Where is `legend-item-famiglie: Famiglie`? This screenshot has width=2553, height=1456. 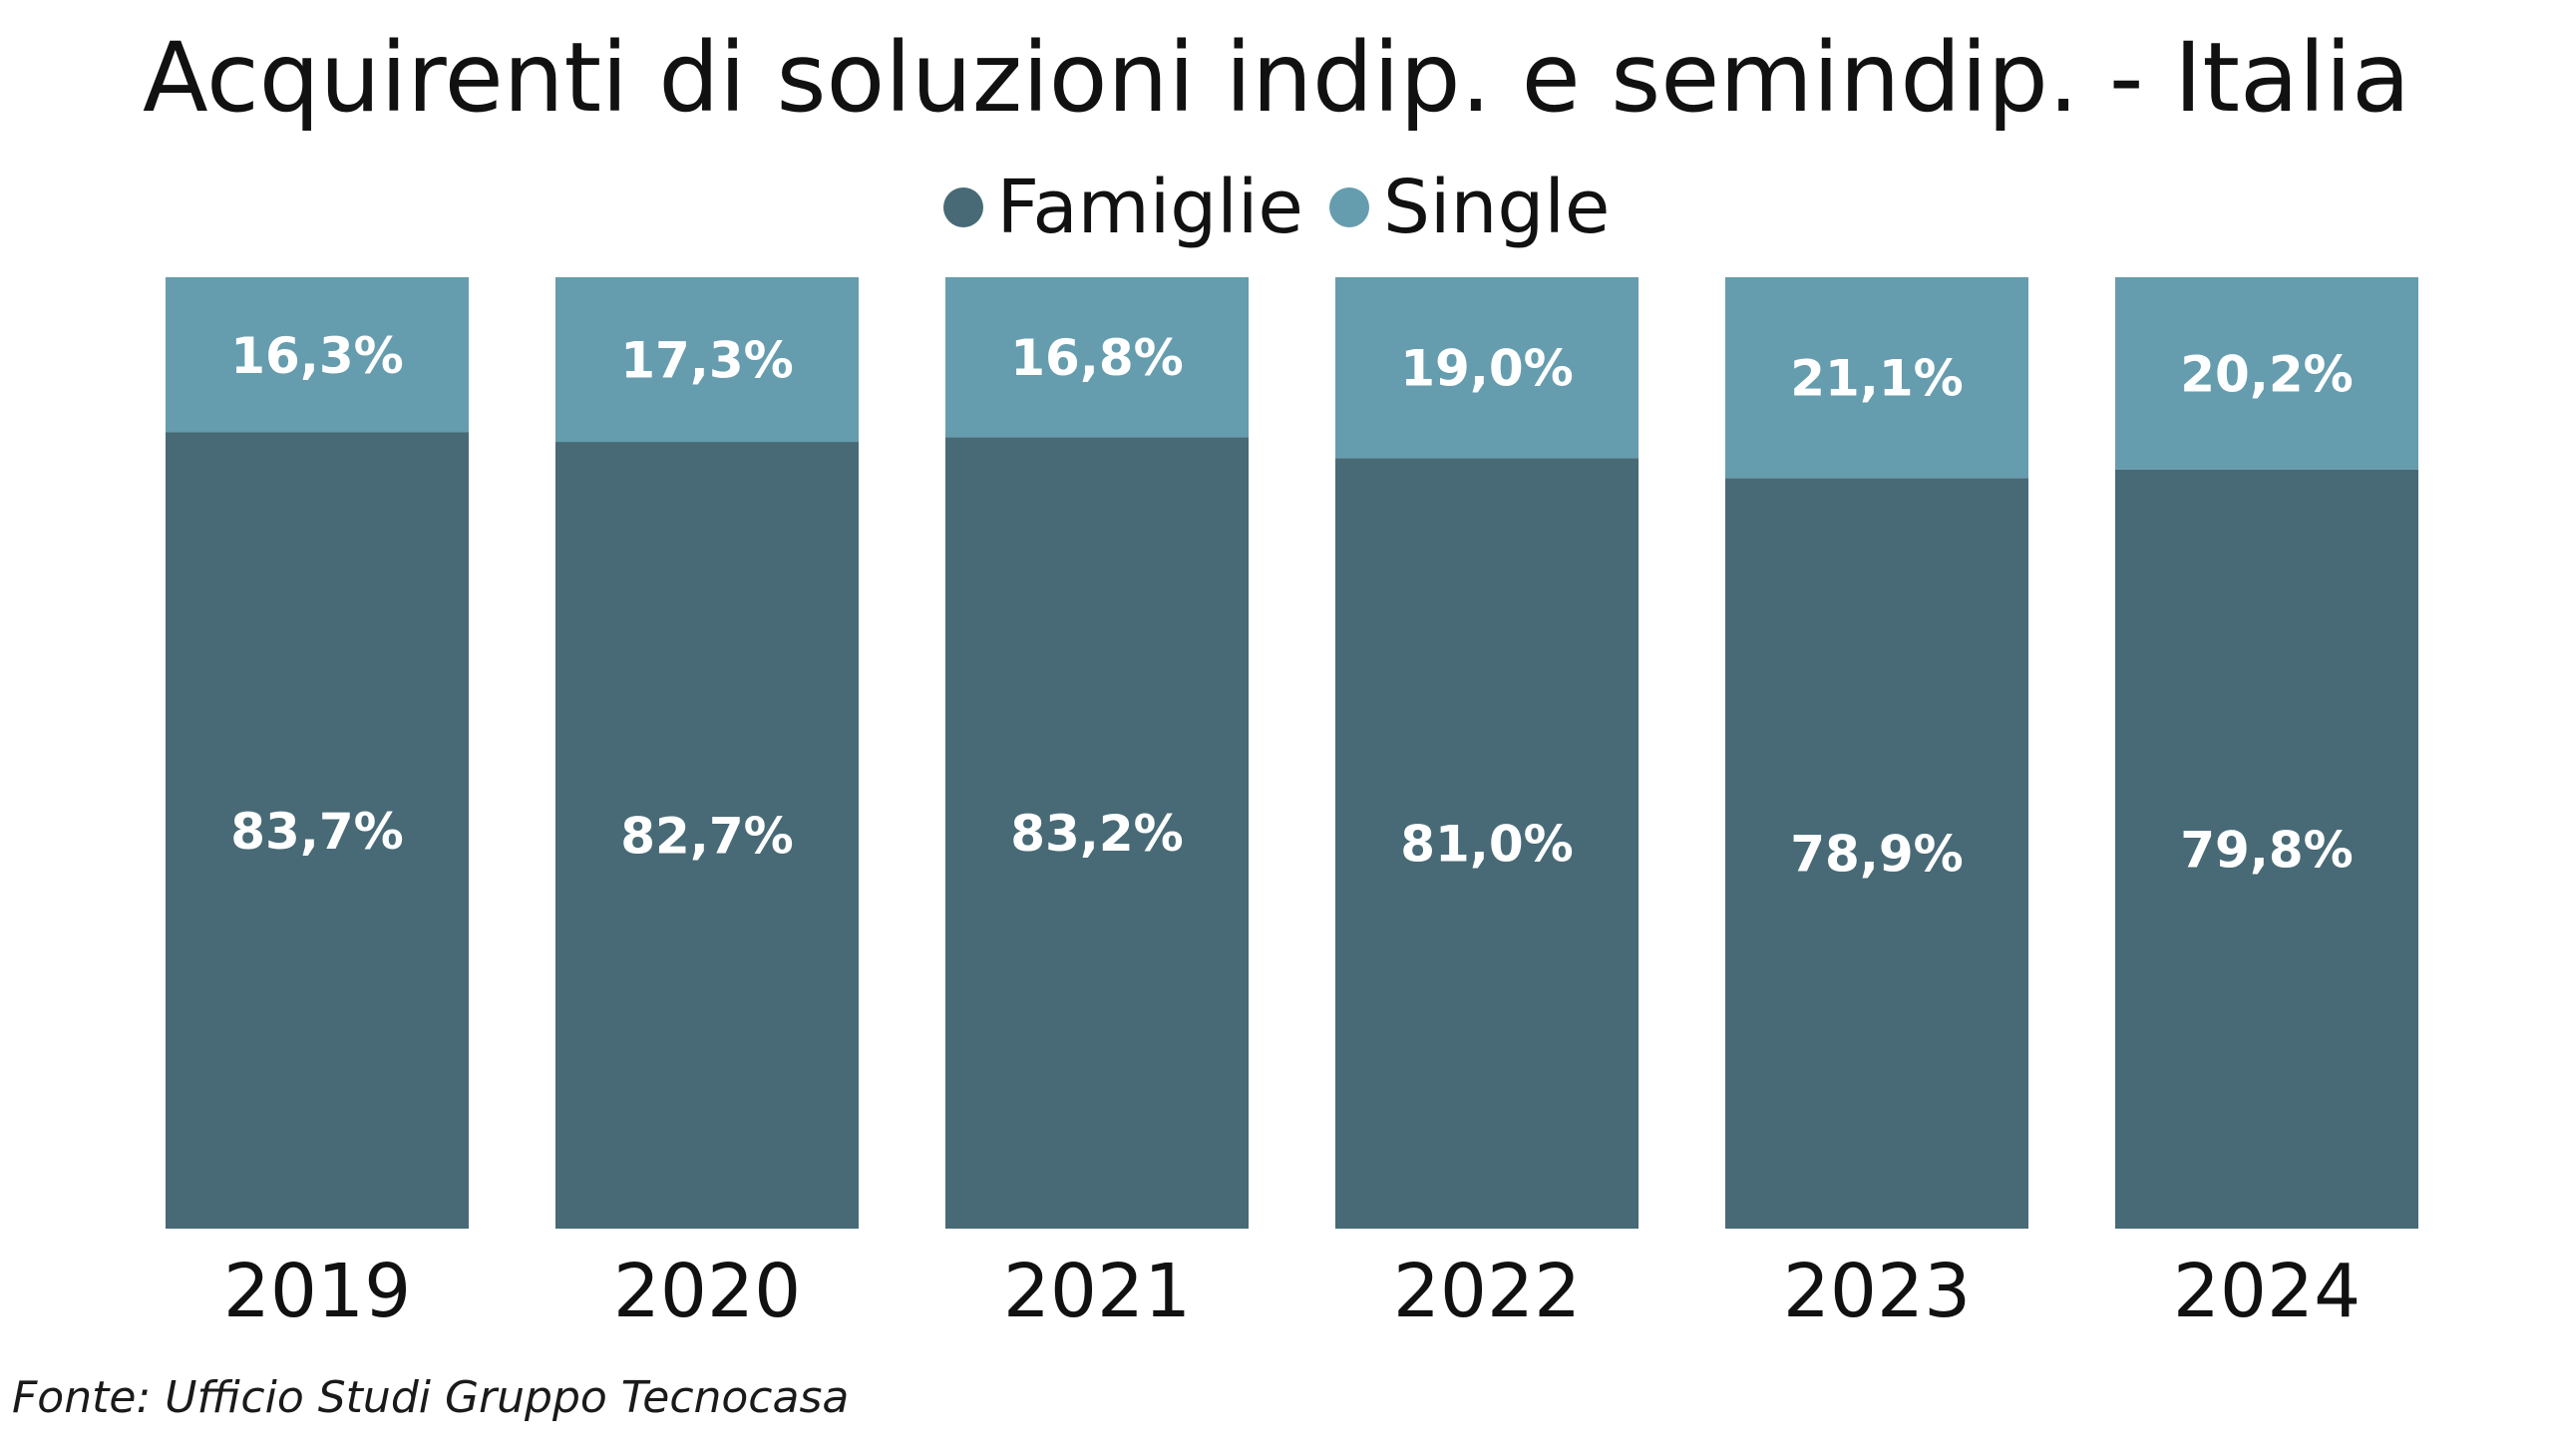 legend-item-famiglie: Famiglie is located at coordinates (1123, 207).